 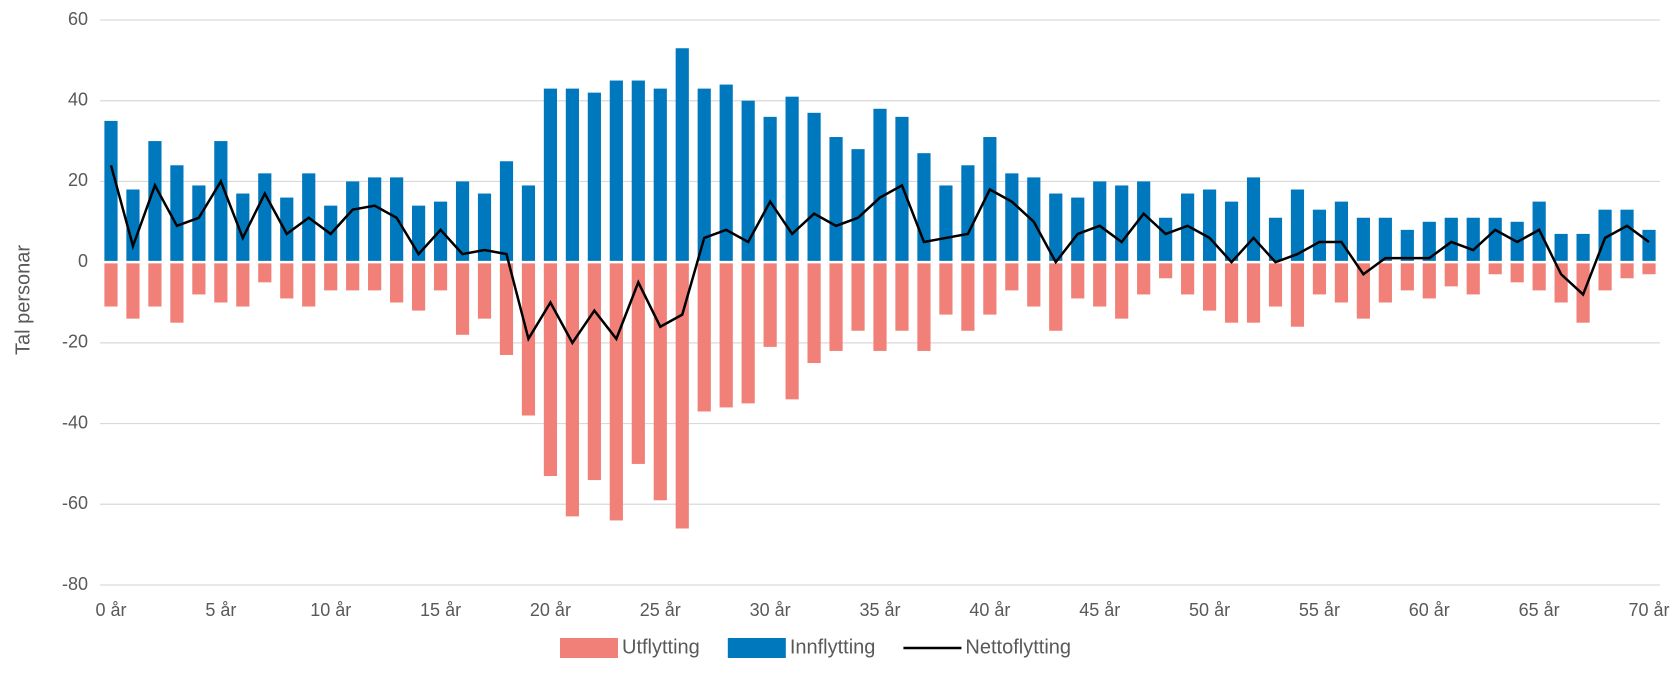 I want to click on legend-label: Utflytting, so click(x=661, y=647).